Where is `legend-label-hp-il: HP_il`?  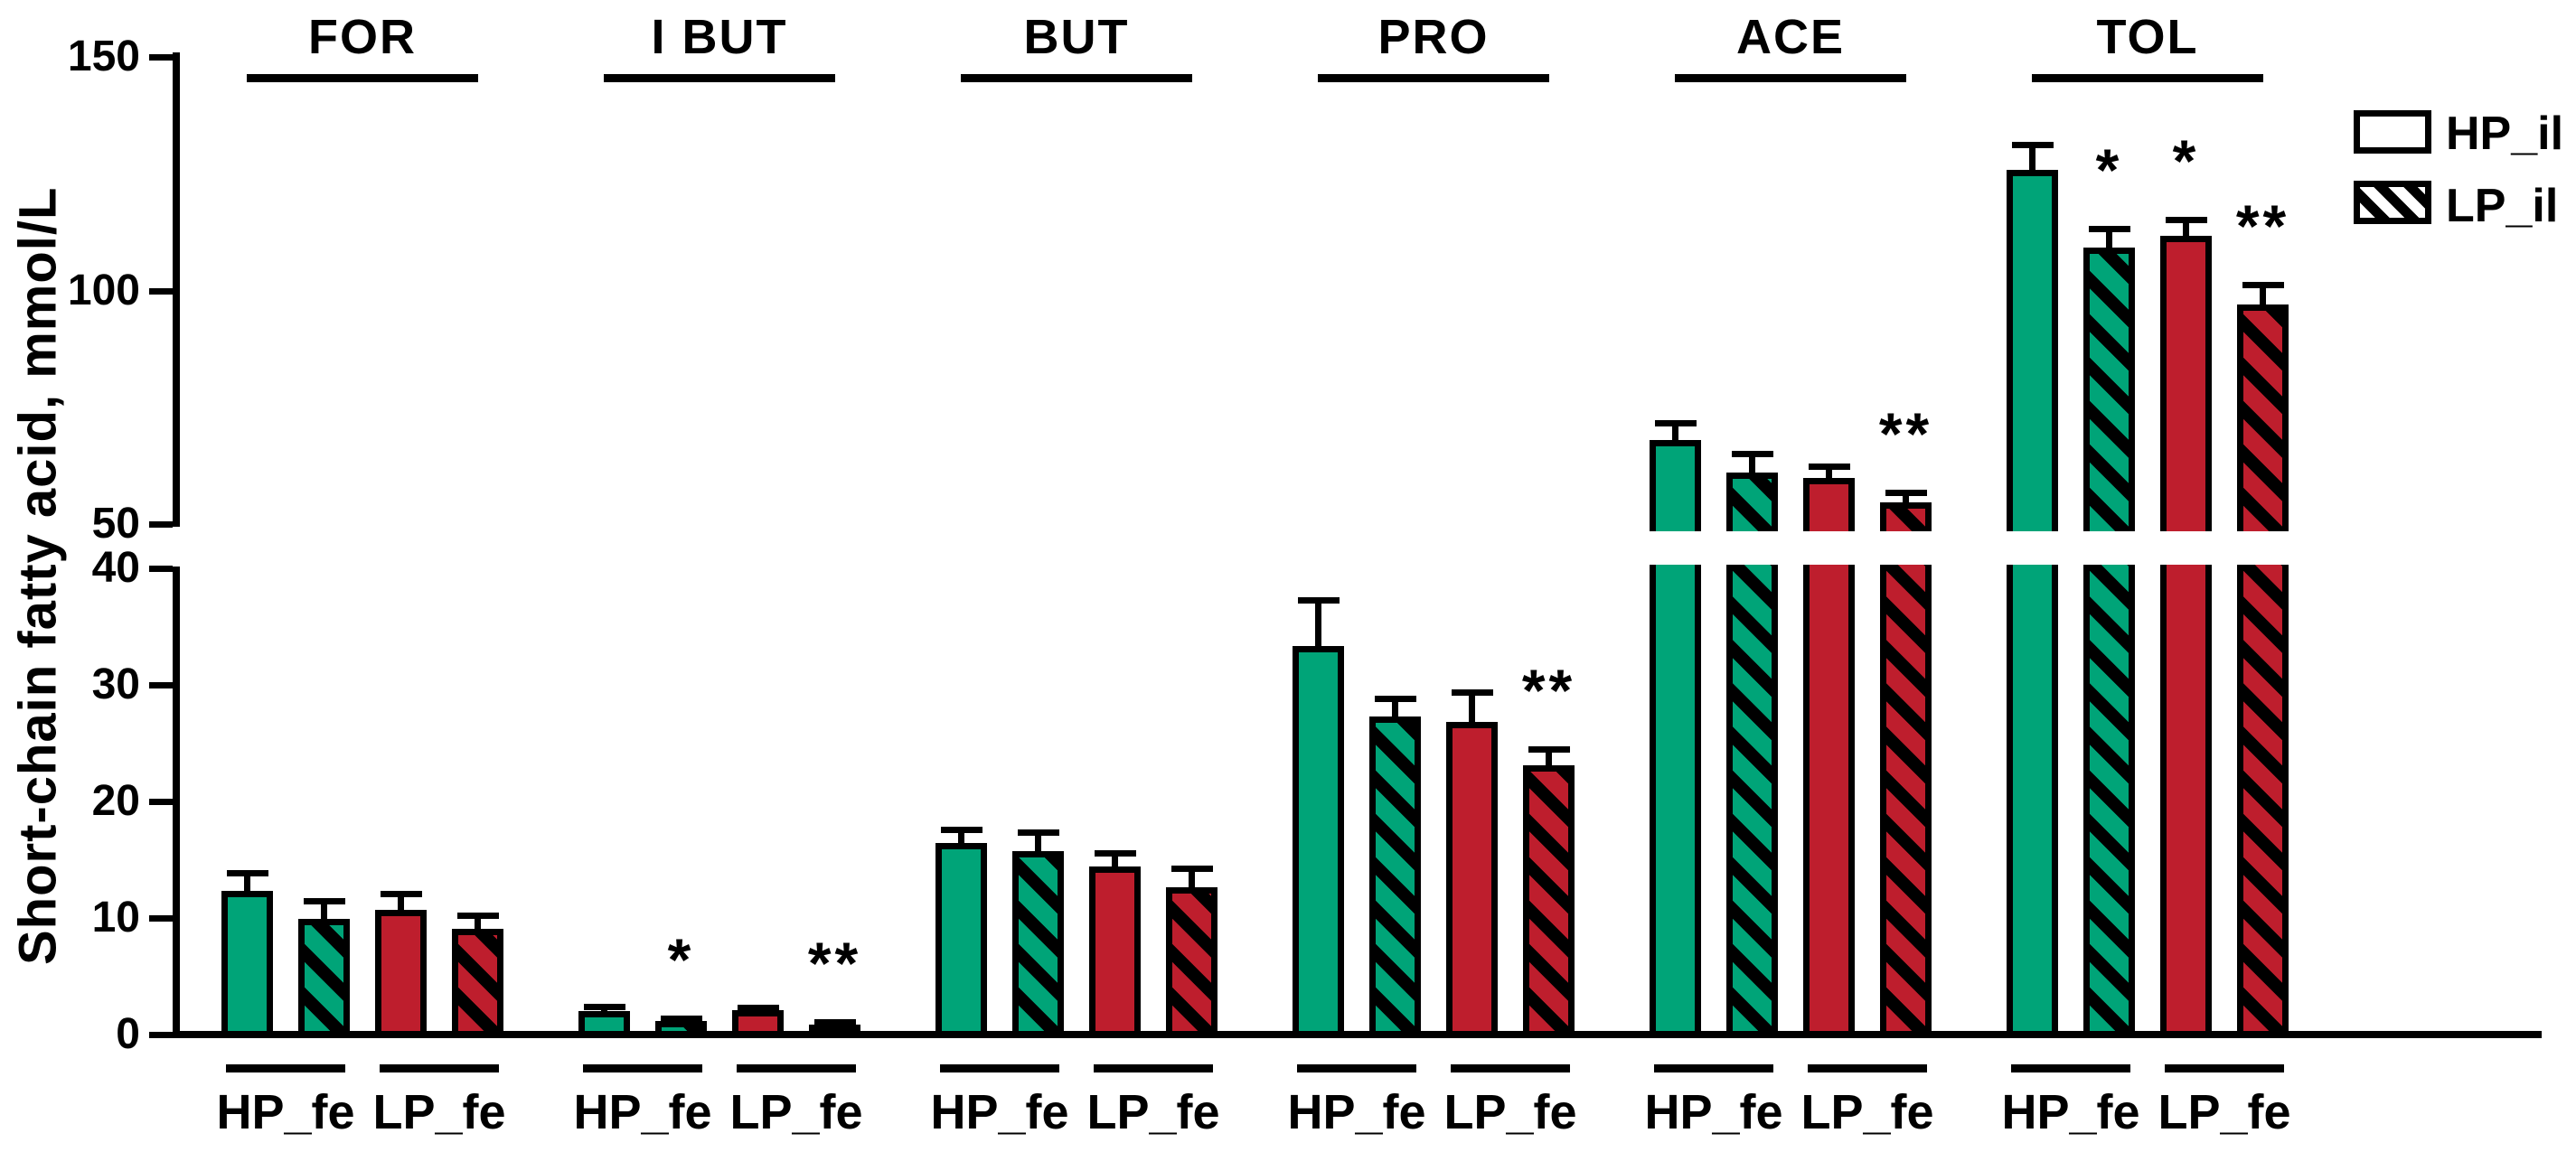 legend-label-hp-il: HP_il is located at coordinates (2505, 134).